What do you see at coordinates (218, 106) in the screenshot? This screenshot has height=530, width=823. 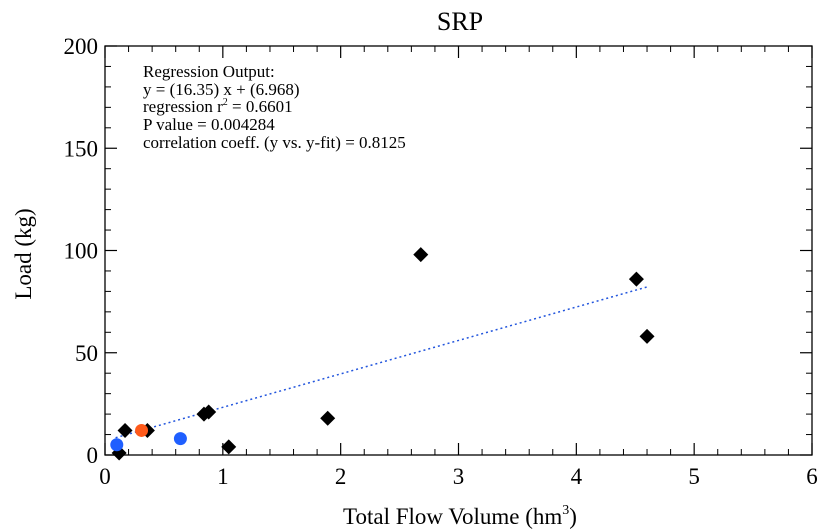 I see `annotation-r-squared: regression r2 = 0.6601` at bounding box center [218, 106].